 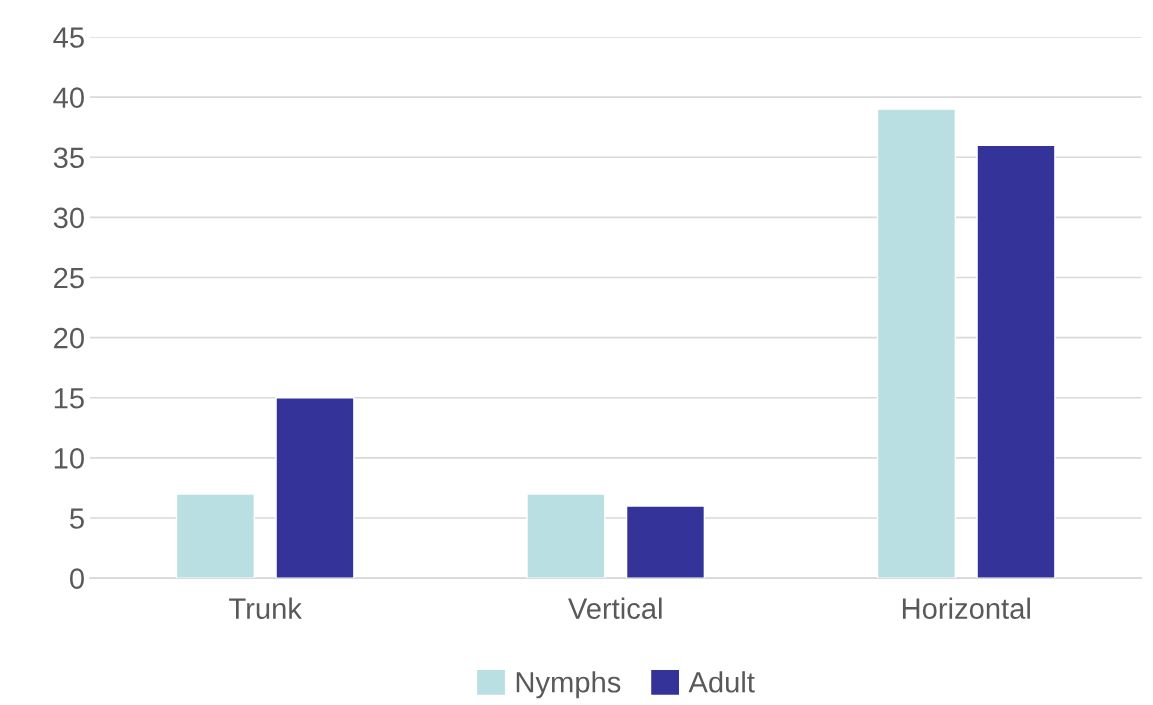 What do you see at coordinates (69, 398) in the screenshot?
I see `y-tick-label: 15` at bounding box center [69, 398].